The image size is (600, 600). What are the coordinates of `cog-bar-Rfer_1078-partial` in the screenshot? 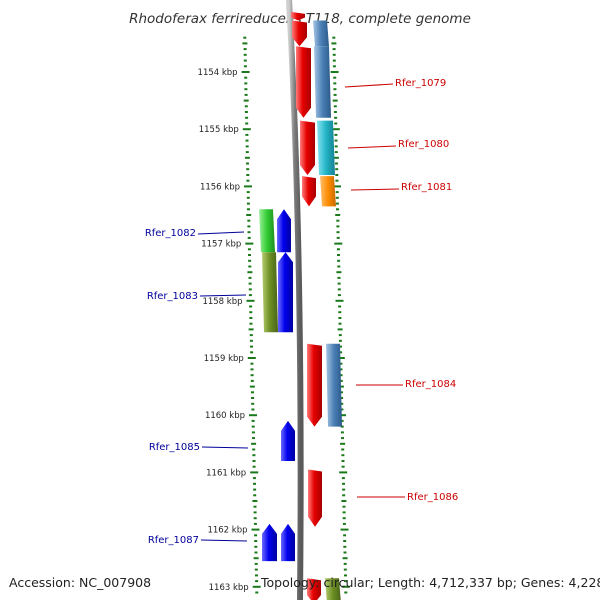 It's located at (321, 33).